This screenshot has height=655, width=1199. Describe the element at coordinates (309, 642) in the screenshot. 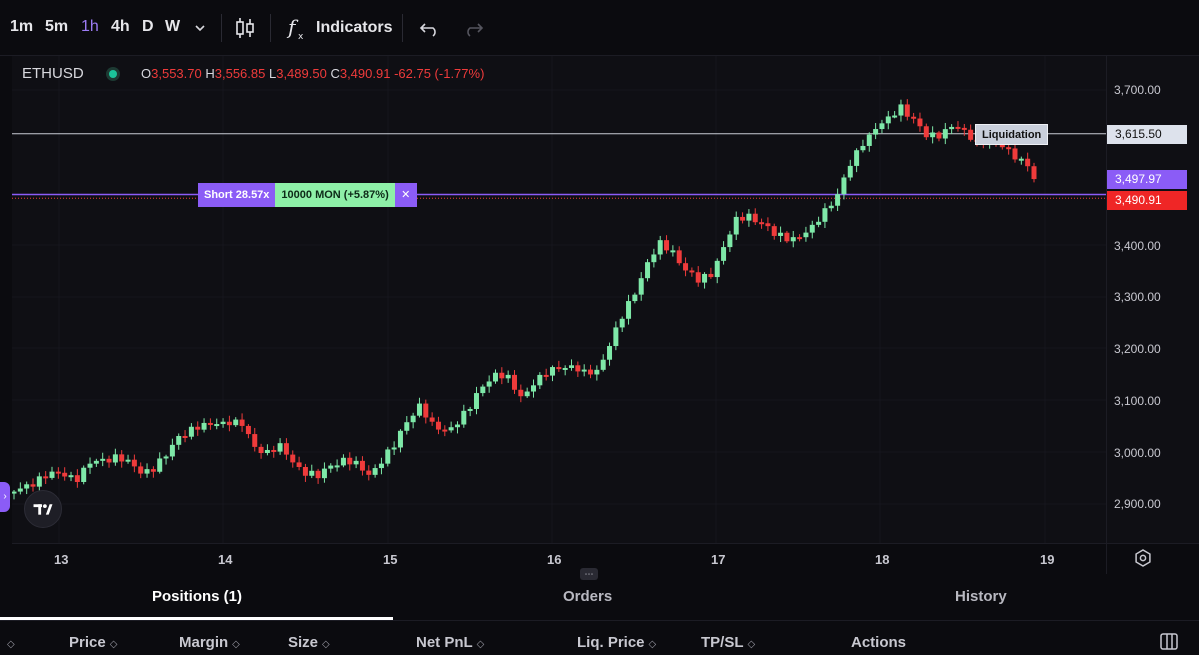

I see `column-size: Size ◇` at that location.